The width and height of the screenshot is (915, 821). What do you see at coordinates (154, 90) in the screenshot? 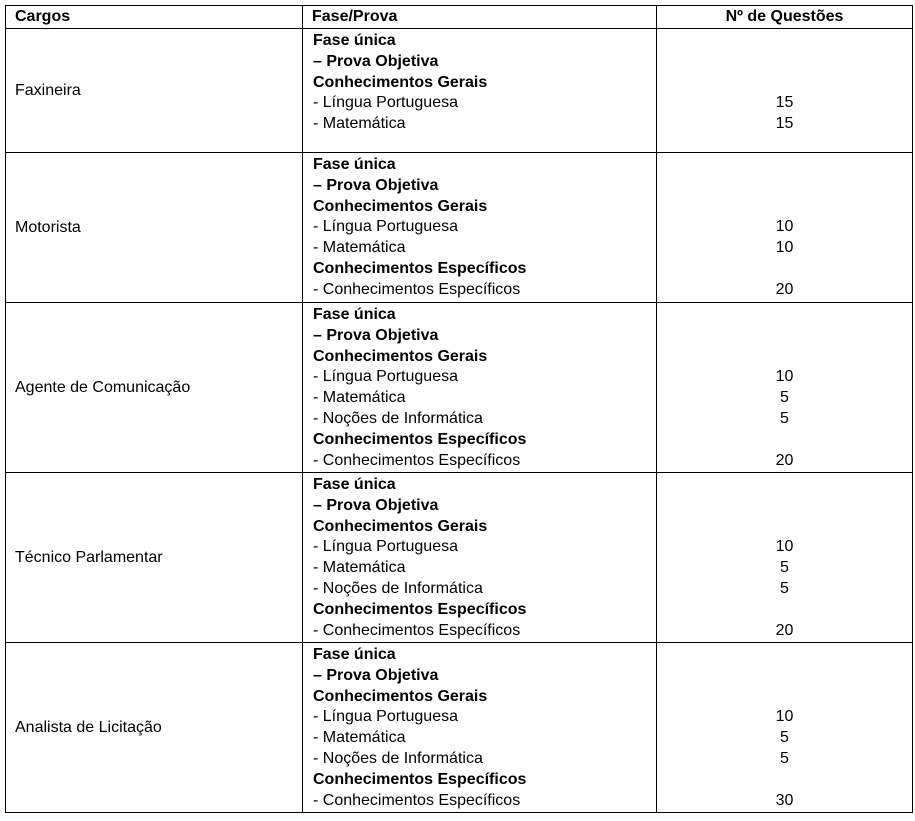
I see `cargo-cell: Faxineira` at bounding box center [154, 90].